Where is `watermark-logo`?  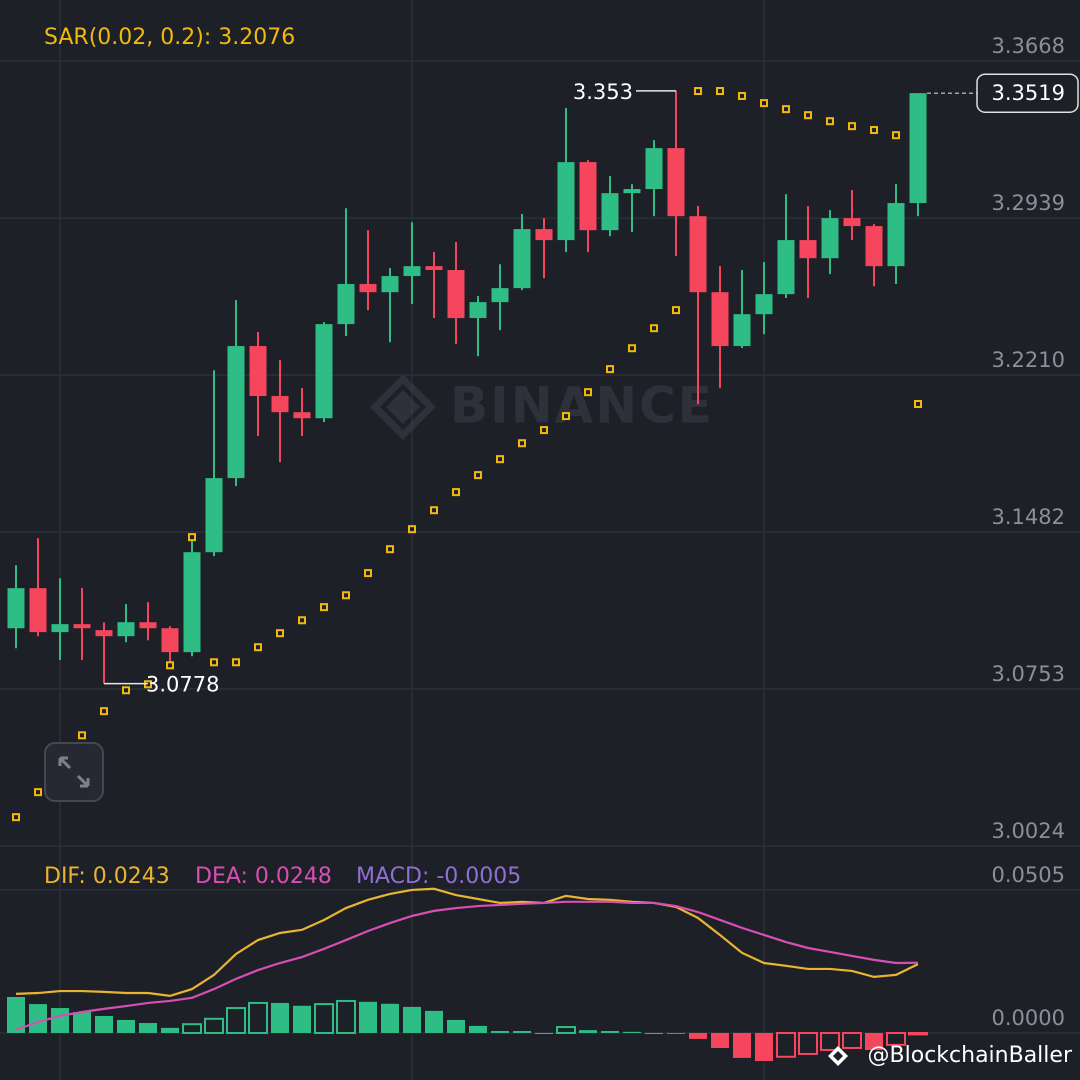
watermark-logo is located at coordinates (403, 407).